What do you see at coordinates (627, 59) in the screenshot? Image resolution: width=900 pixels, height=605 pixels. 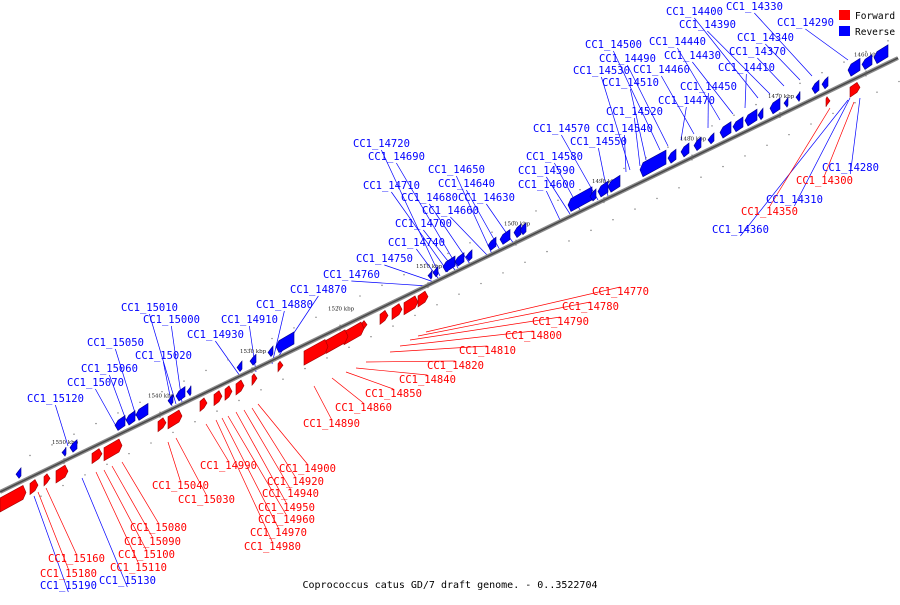 I see `reverse-gene-label: CC1_14490` at bounding box center [627, 59].